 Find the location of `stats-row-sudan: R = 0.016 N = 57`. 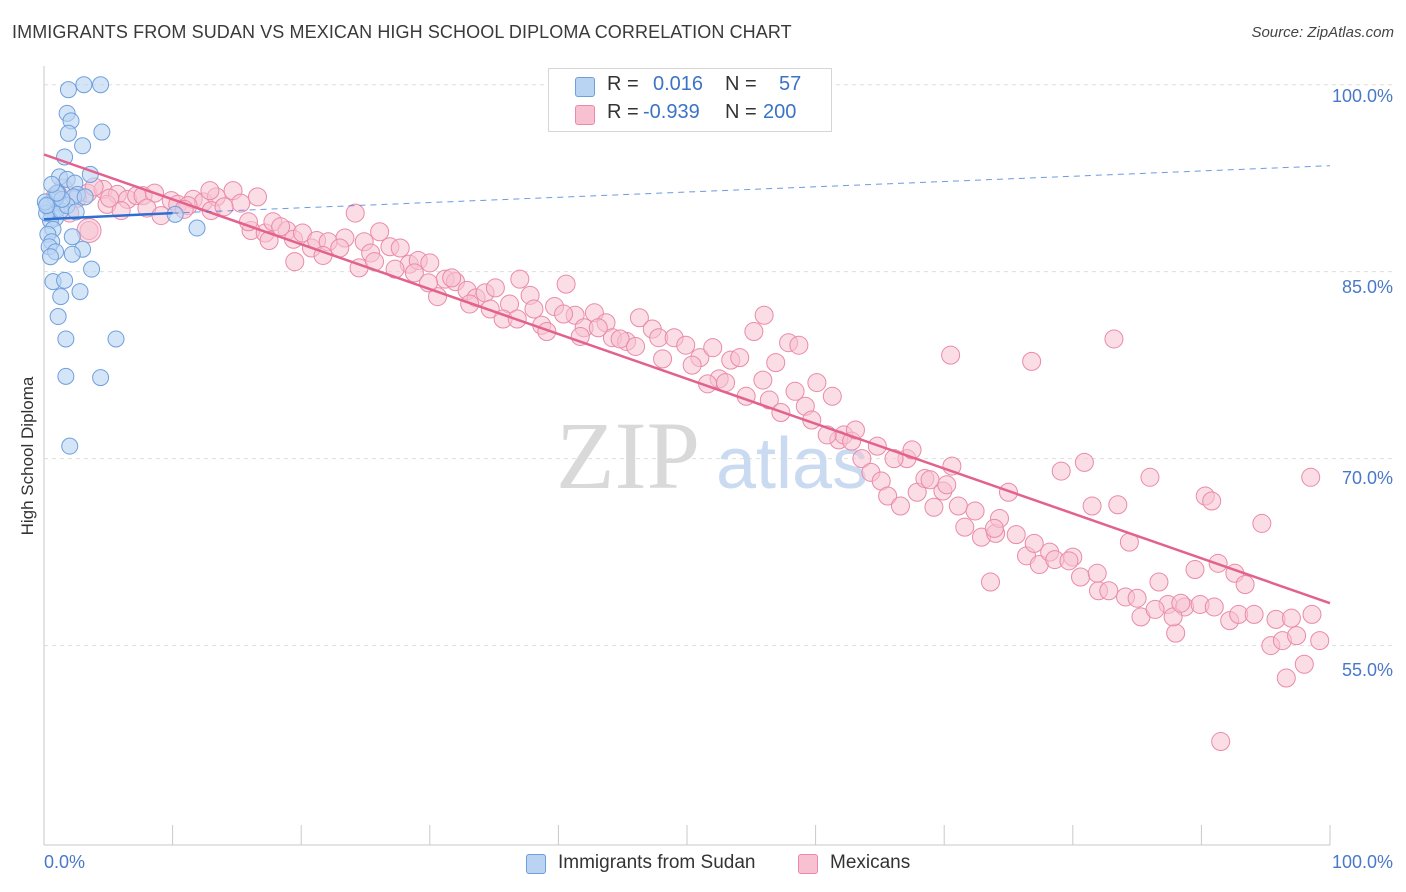

stats-row-sudan: R = 0.016 N = 57 is located at coordinates (690, 86).